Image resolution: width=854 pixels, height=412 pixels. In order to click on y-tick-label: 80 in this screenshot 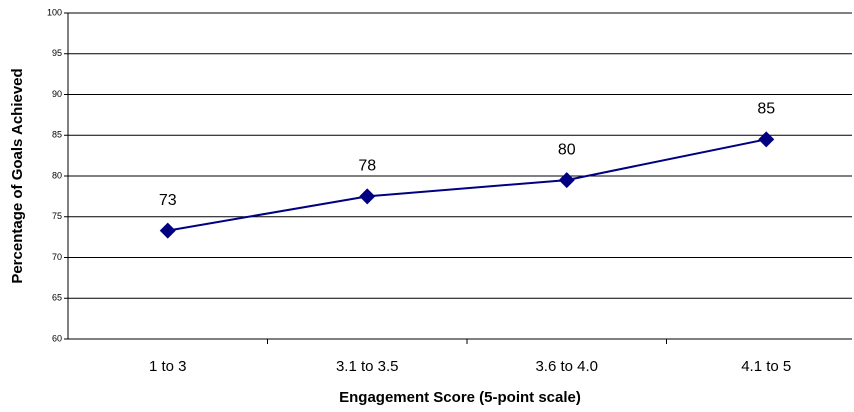, I will do `click(57, 175)`.